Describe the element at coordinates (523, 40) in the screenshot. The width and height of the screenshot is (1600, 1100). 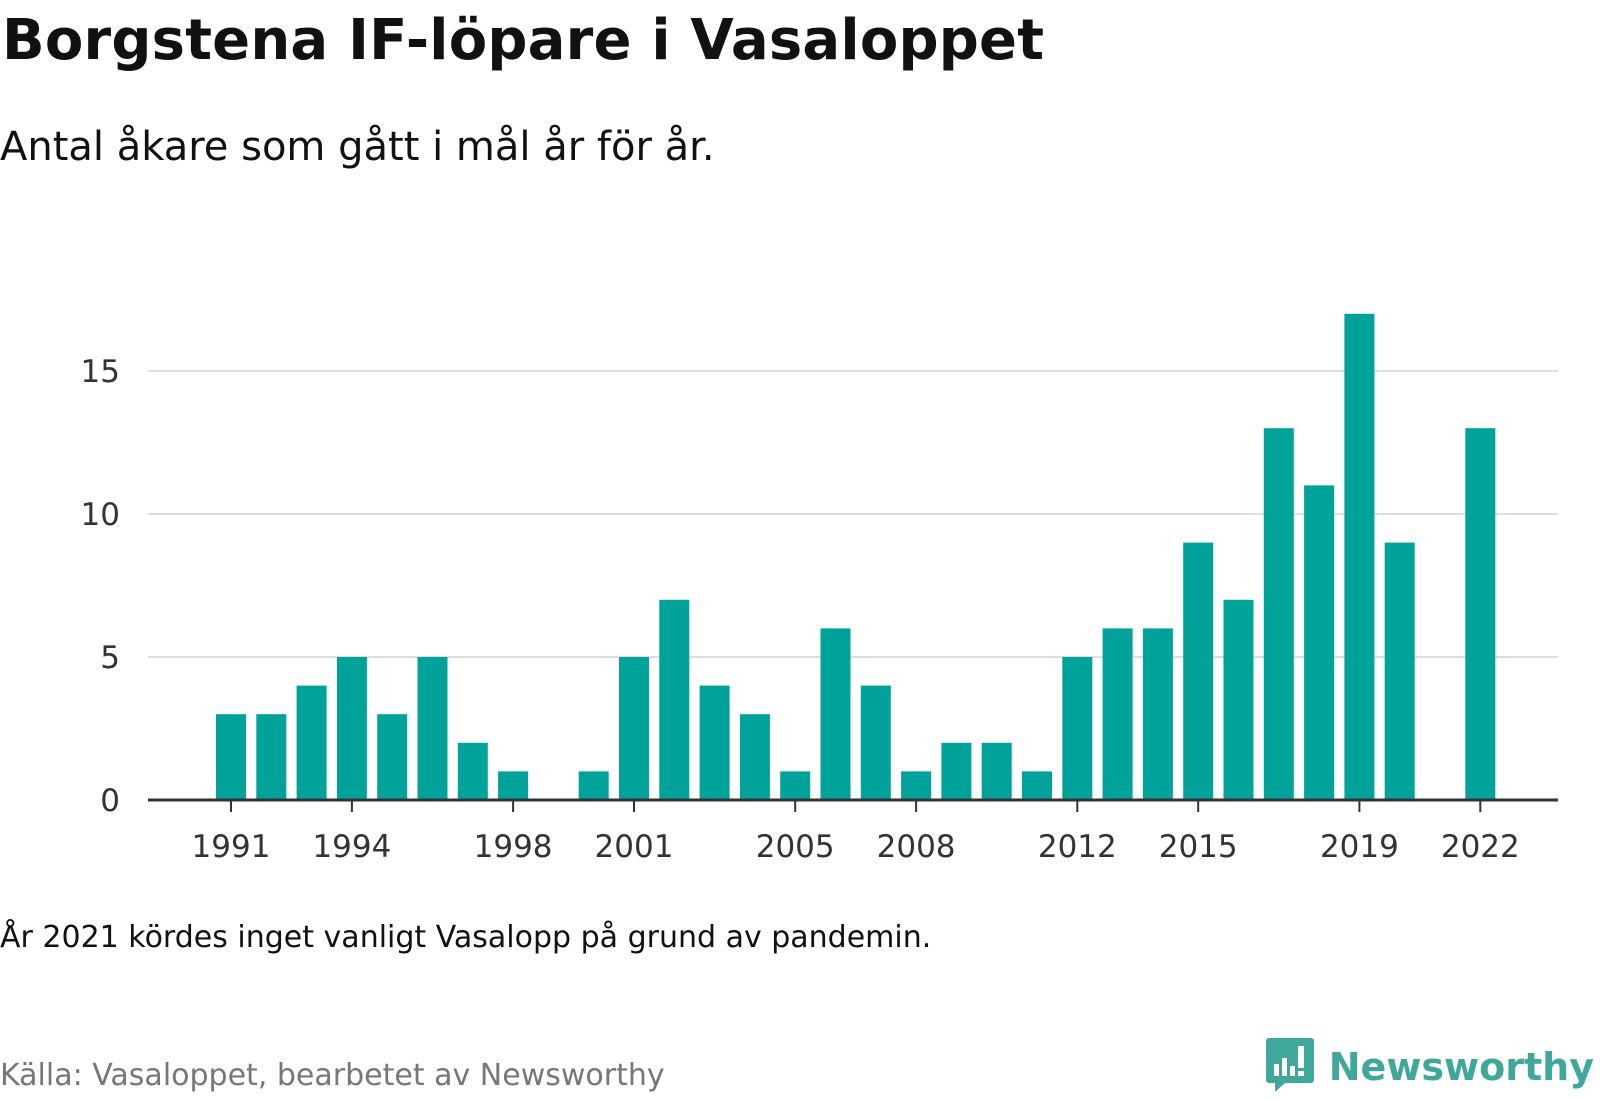
I see `chart-title: Borgstena IF-löpare i Vasaloppet` at that location.